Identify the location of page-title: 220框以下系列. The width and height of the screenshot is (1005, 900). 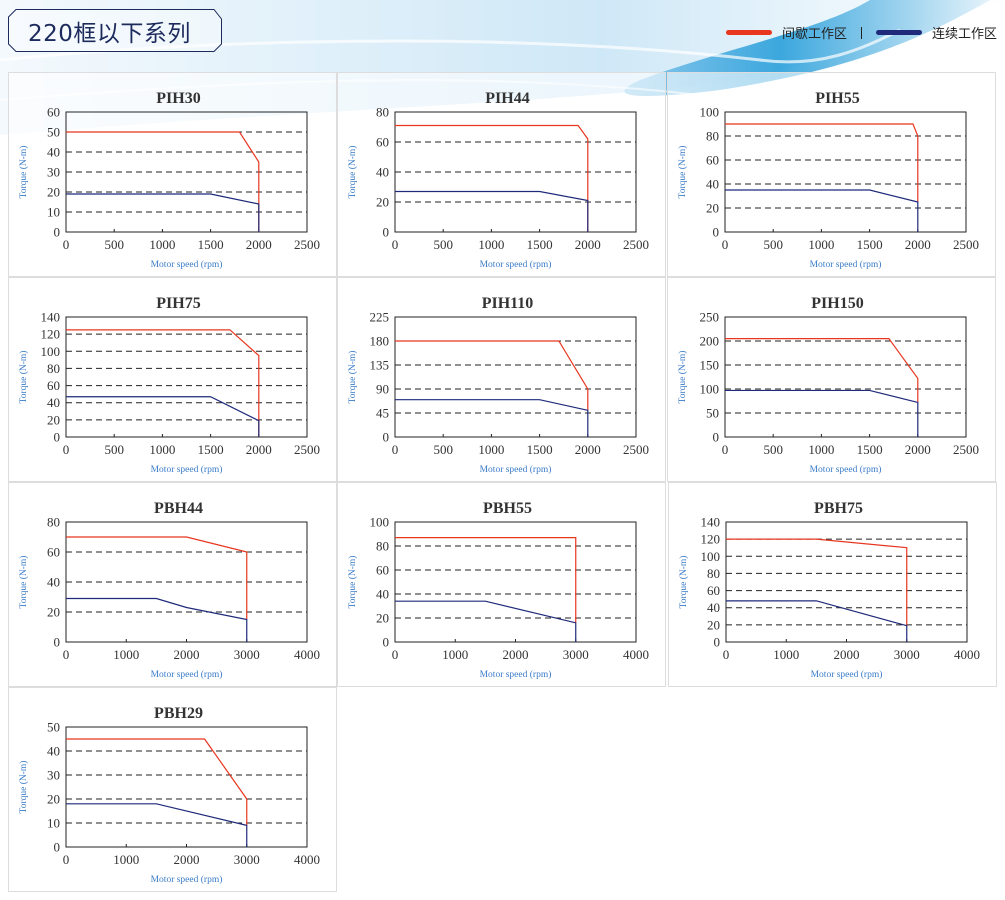
(109, 34).